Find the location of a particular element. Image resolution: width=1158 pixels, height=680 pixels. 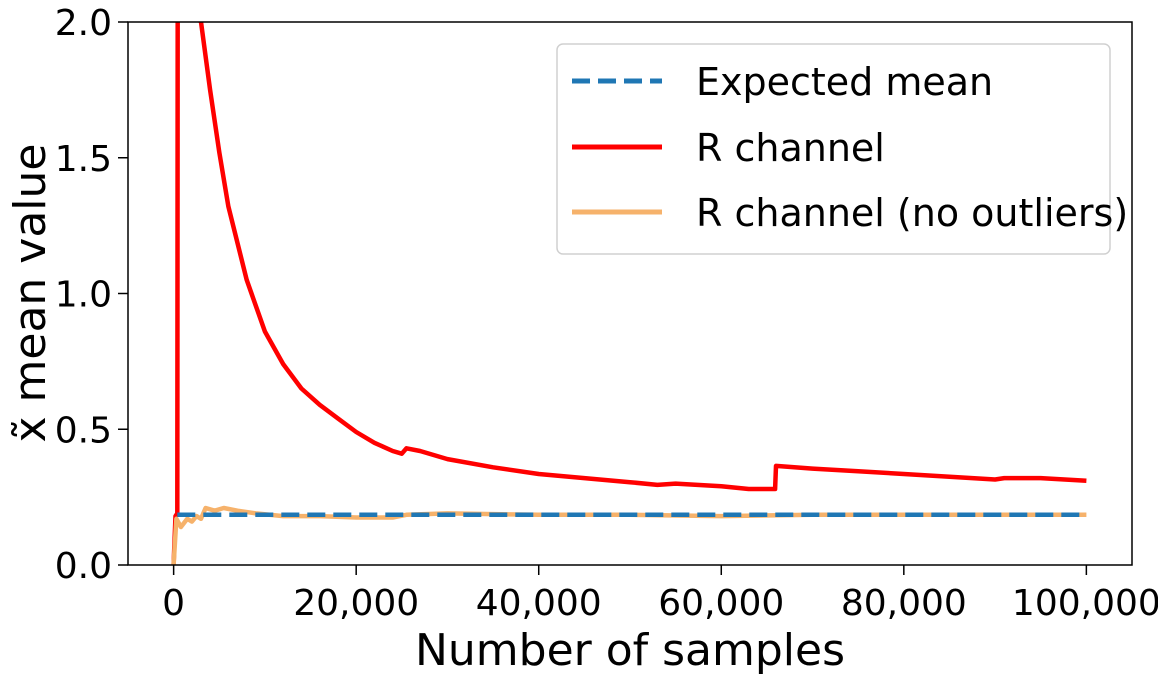

y-axis: 0.0 0.5 1.0 1.5 2.0 is located at coordinates (91, 295).